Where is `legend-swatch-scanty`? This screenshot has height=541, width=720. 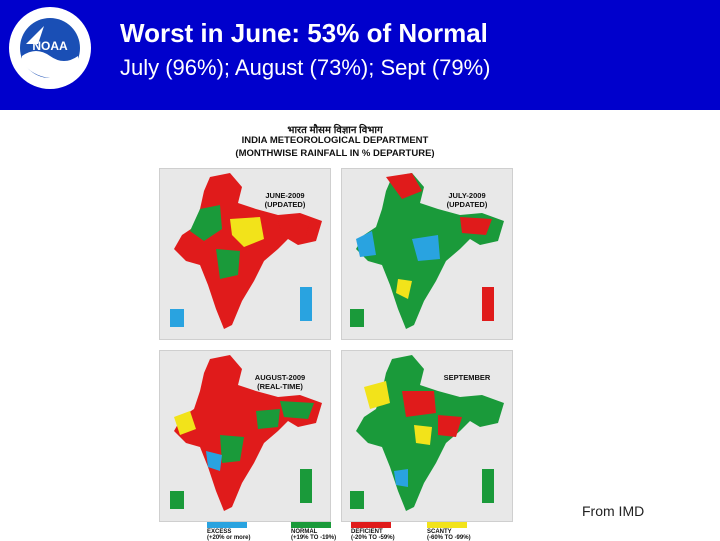
legend-swatch-scanty is located at coordinates (447, 525).